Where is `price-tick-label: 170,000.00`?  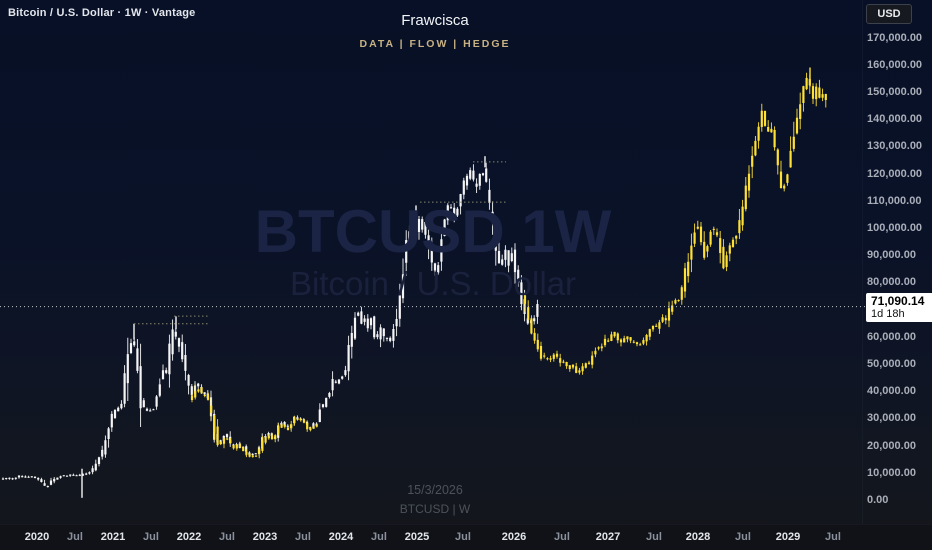 price-tick-label: 170,000.00 is located at coordinates (895, 37).